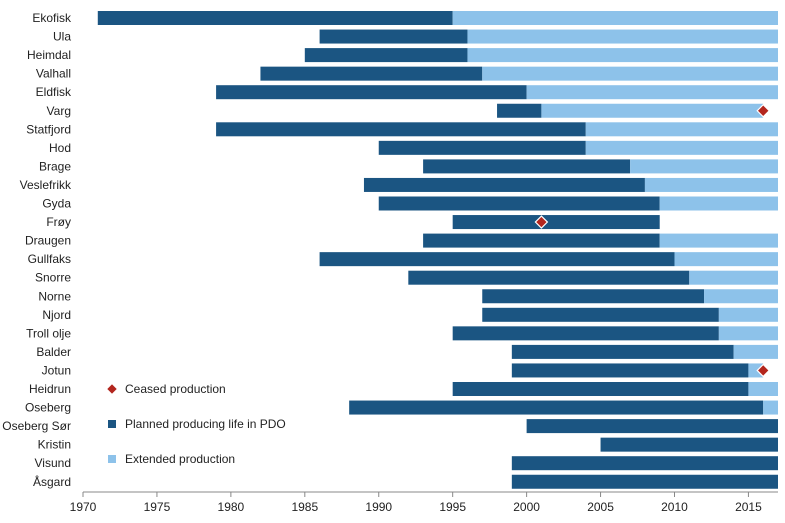 The image size is (785, 523). I want to click on category-label-20: Heidrun, so click(50, 389).